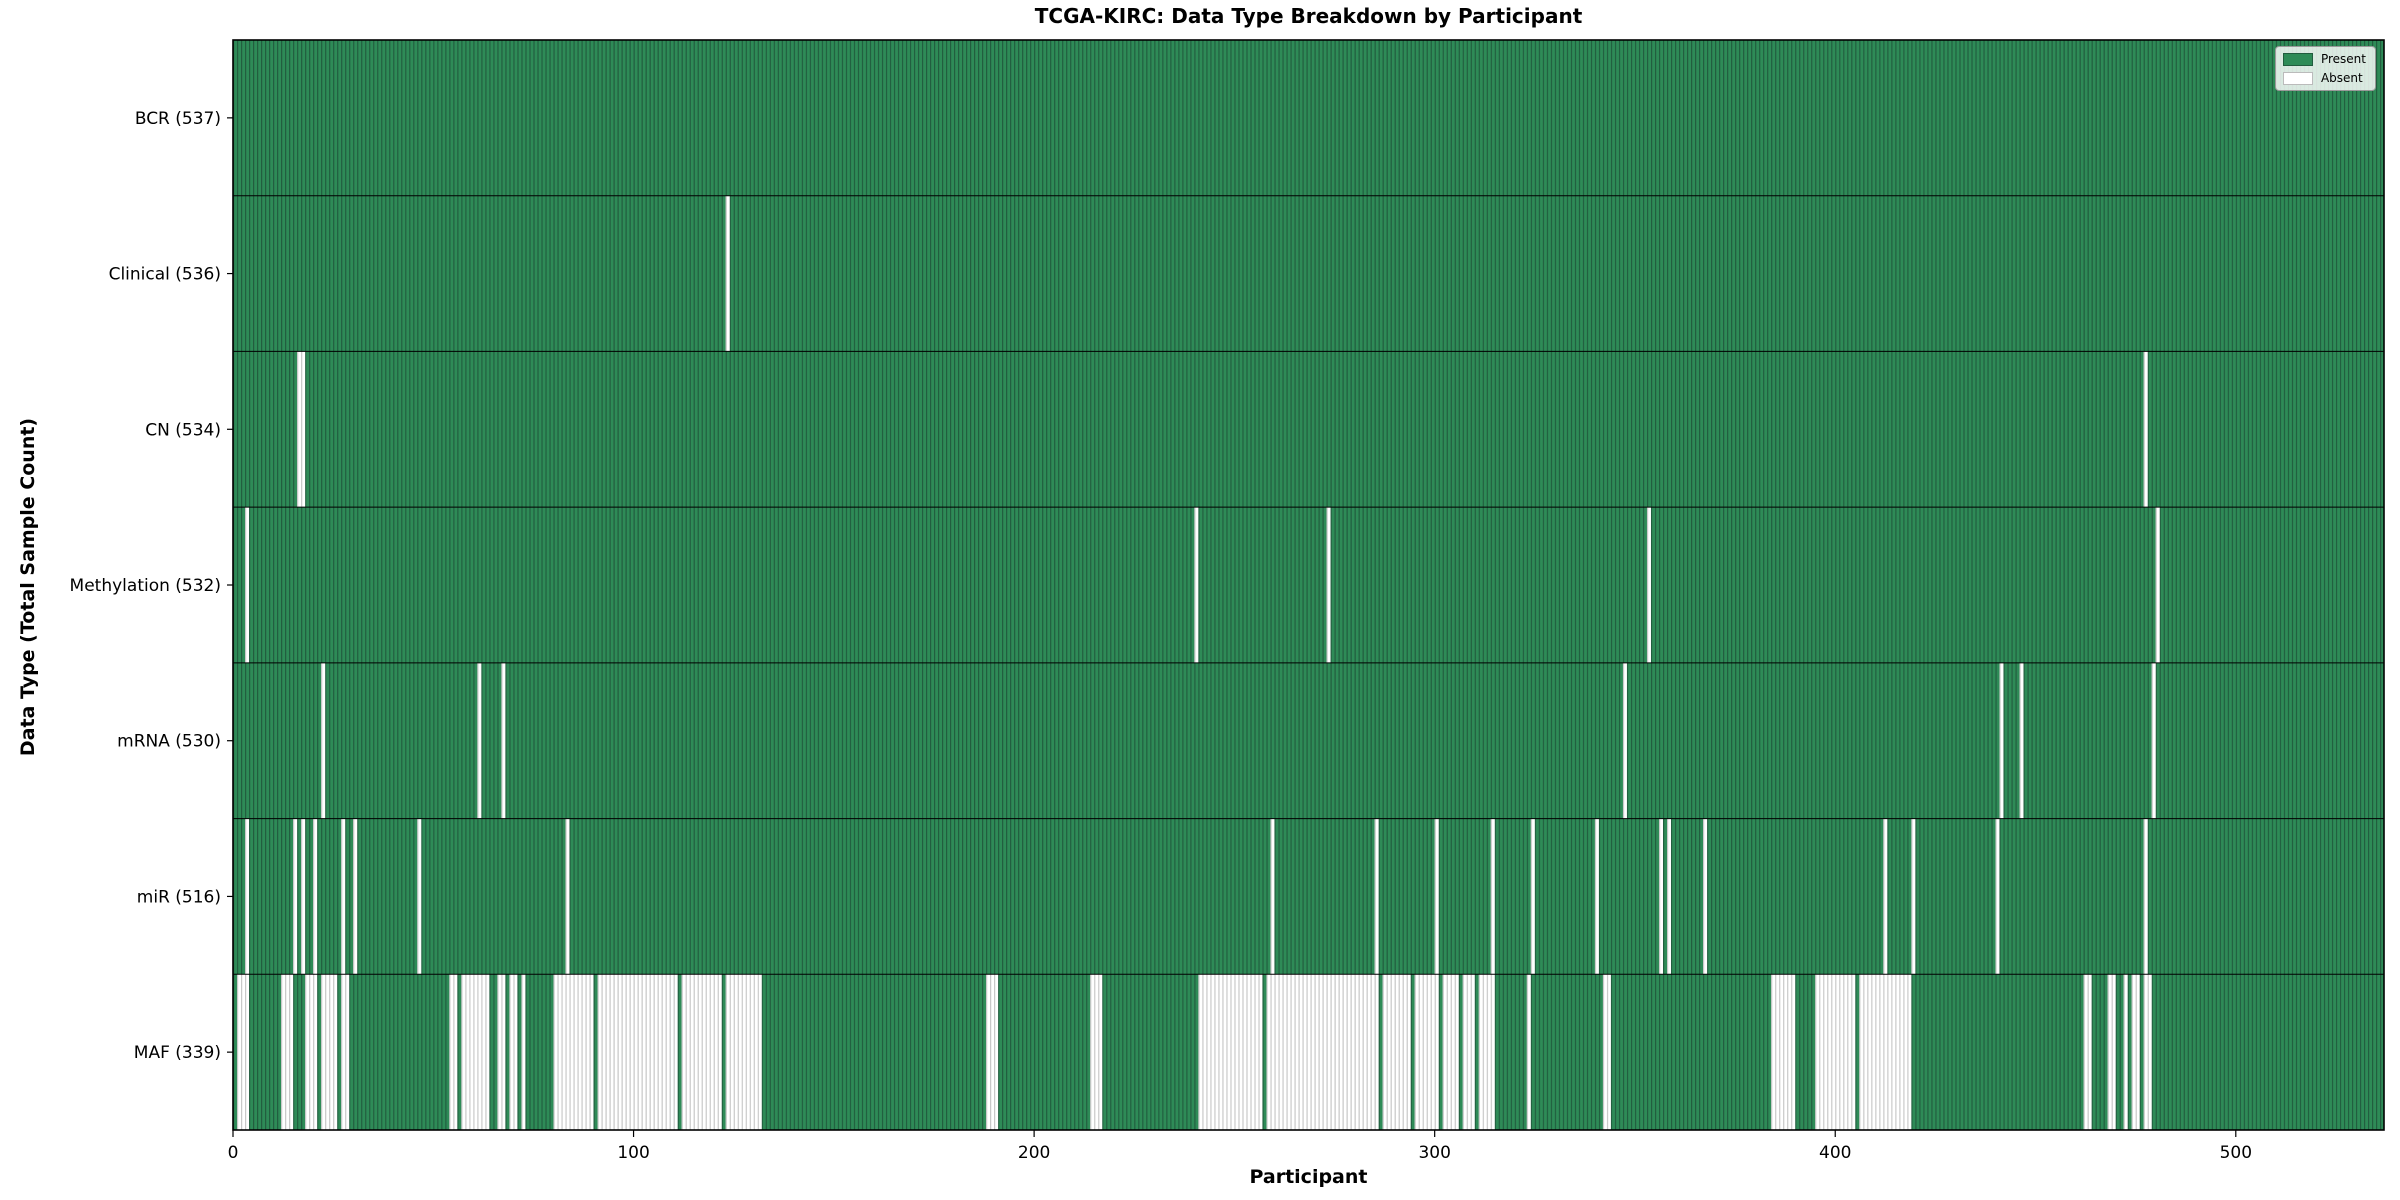 This screenshot has width=2400, height=1200. I want to click on legend-item-absent: Absent, so click(2324, 78).